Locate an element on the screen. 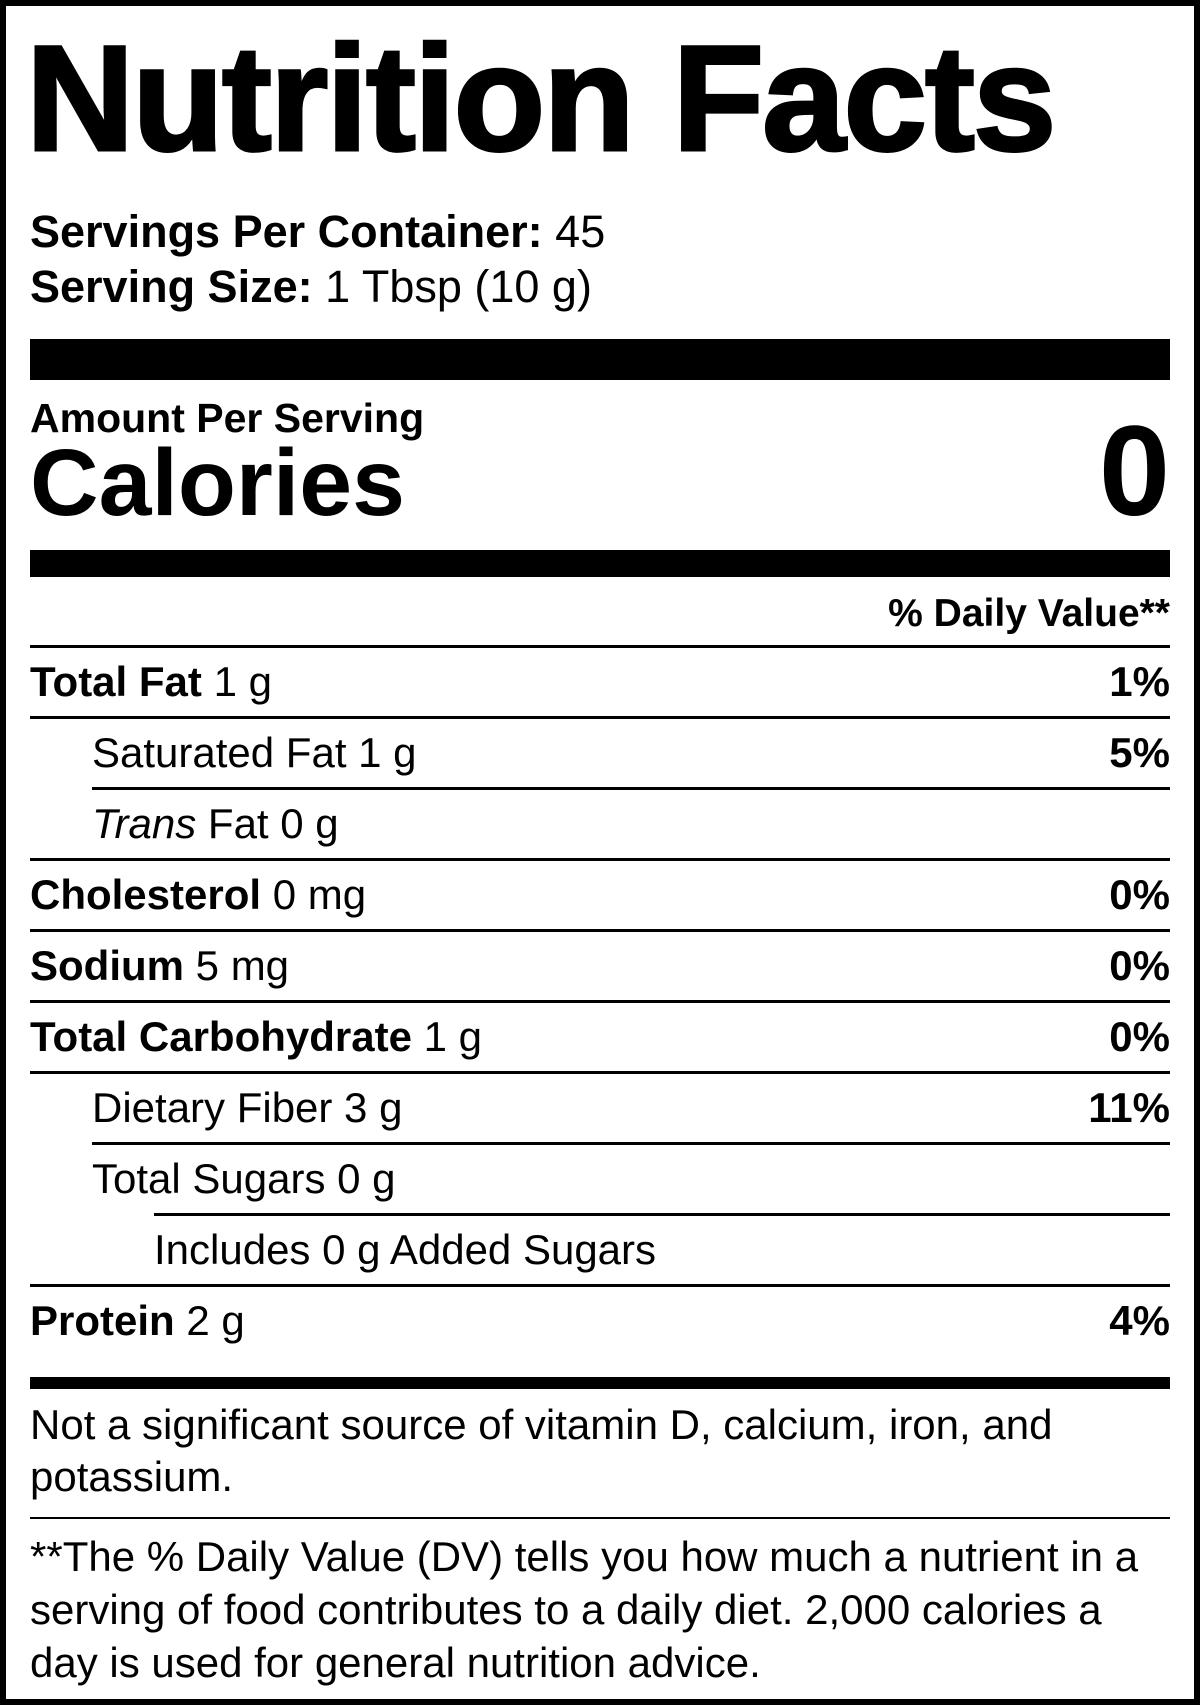  nutrient-label: Dietary Fiber 3 g is located at coordinates (247, 1107).